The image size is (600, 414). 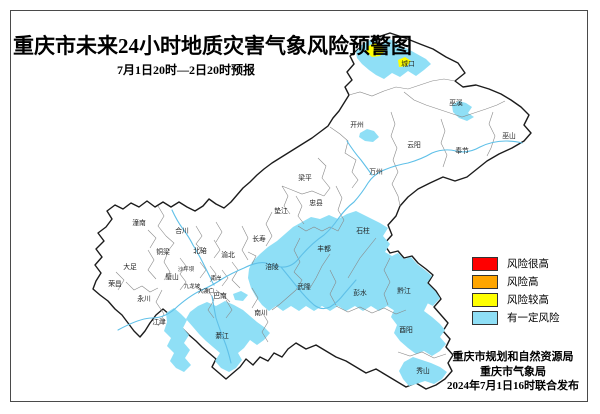 I want to click on district-label: 巴南, so click(x=220, y=295).